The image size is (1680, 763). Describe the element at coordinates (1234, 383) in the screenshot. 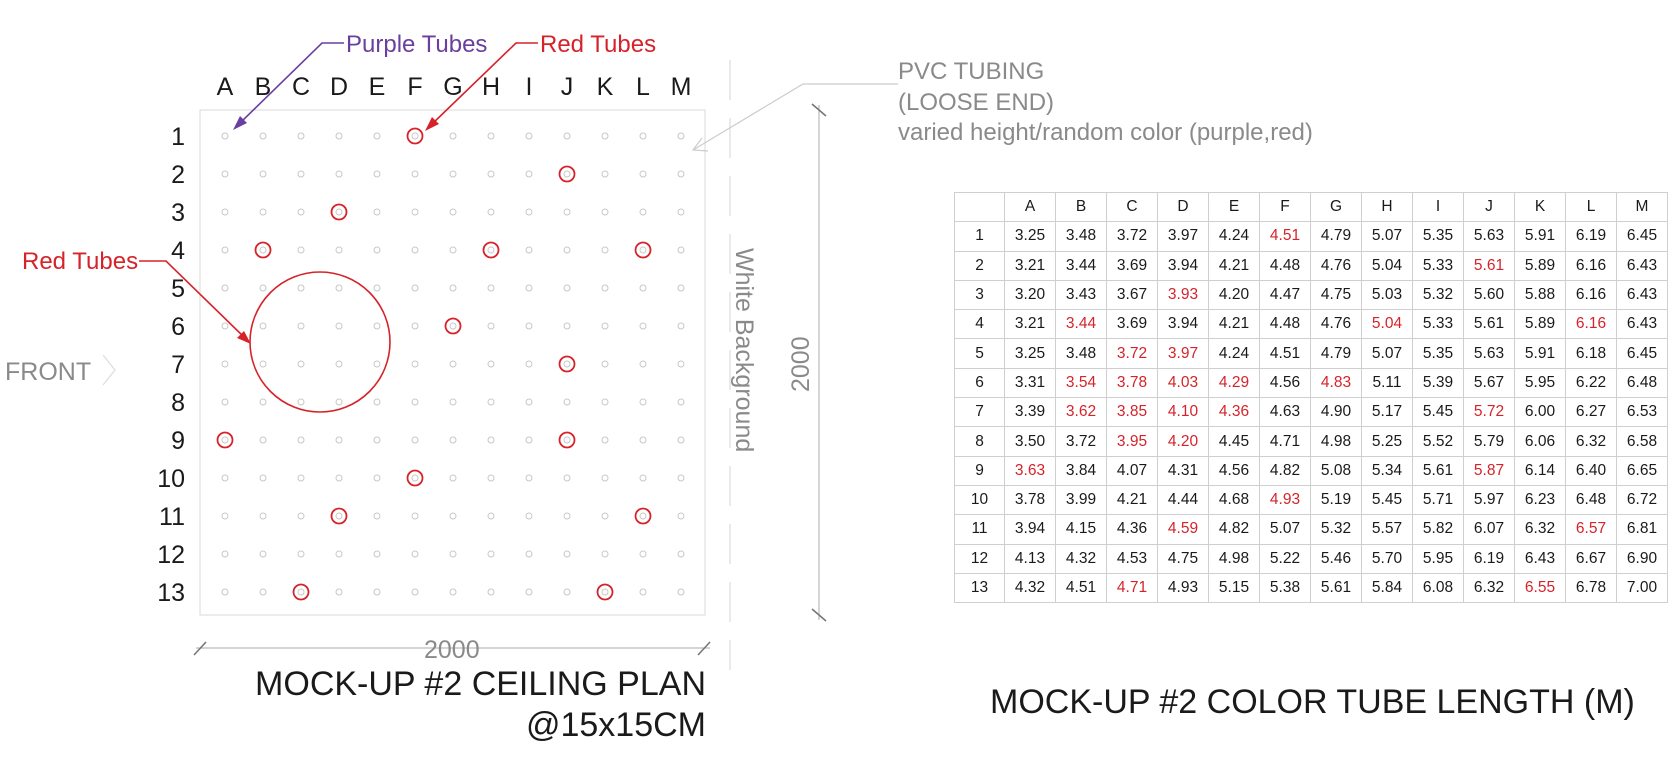

I see `table-cell: 4.29` at that location.